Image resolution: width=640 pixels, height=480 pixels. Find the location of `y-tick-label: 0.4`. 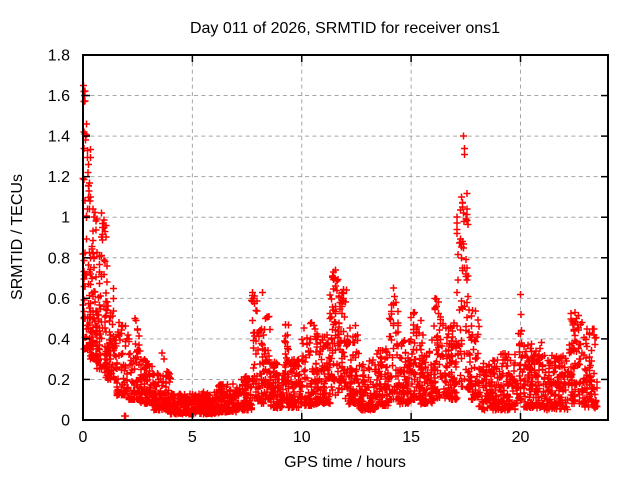

y-tick-label: 0.4 is located at coordinates (59, 339).